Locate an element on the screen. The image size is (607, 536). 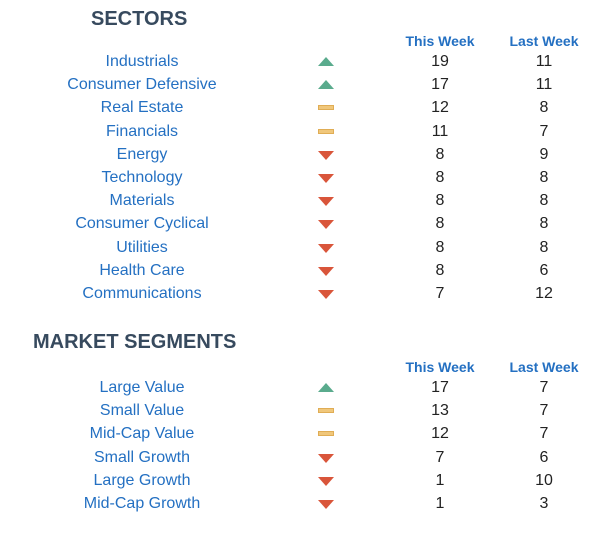
table-row: Utilities 8 8 is located at coordinates (303, 247).